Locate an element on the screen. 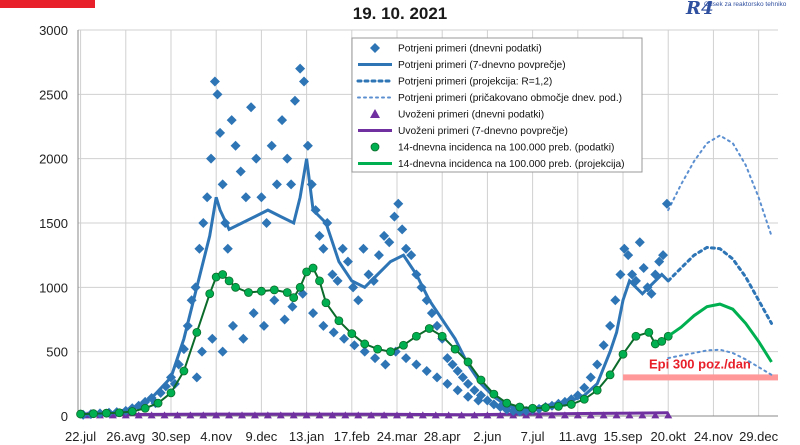 This screenshot has height=445, width=800. x-tick-label: 13.jan is located at coordinates (306, 436).